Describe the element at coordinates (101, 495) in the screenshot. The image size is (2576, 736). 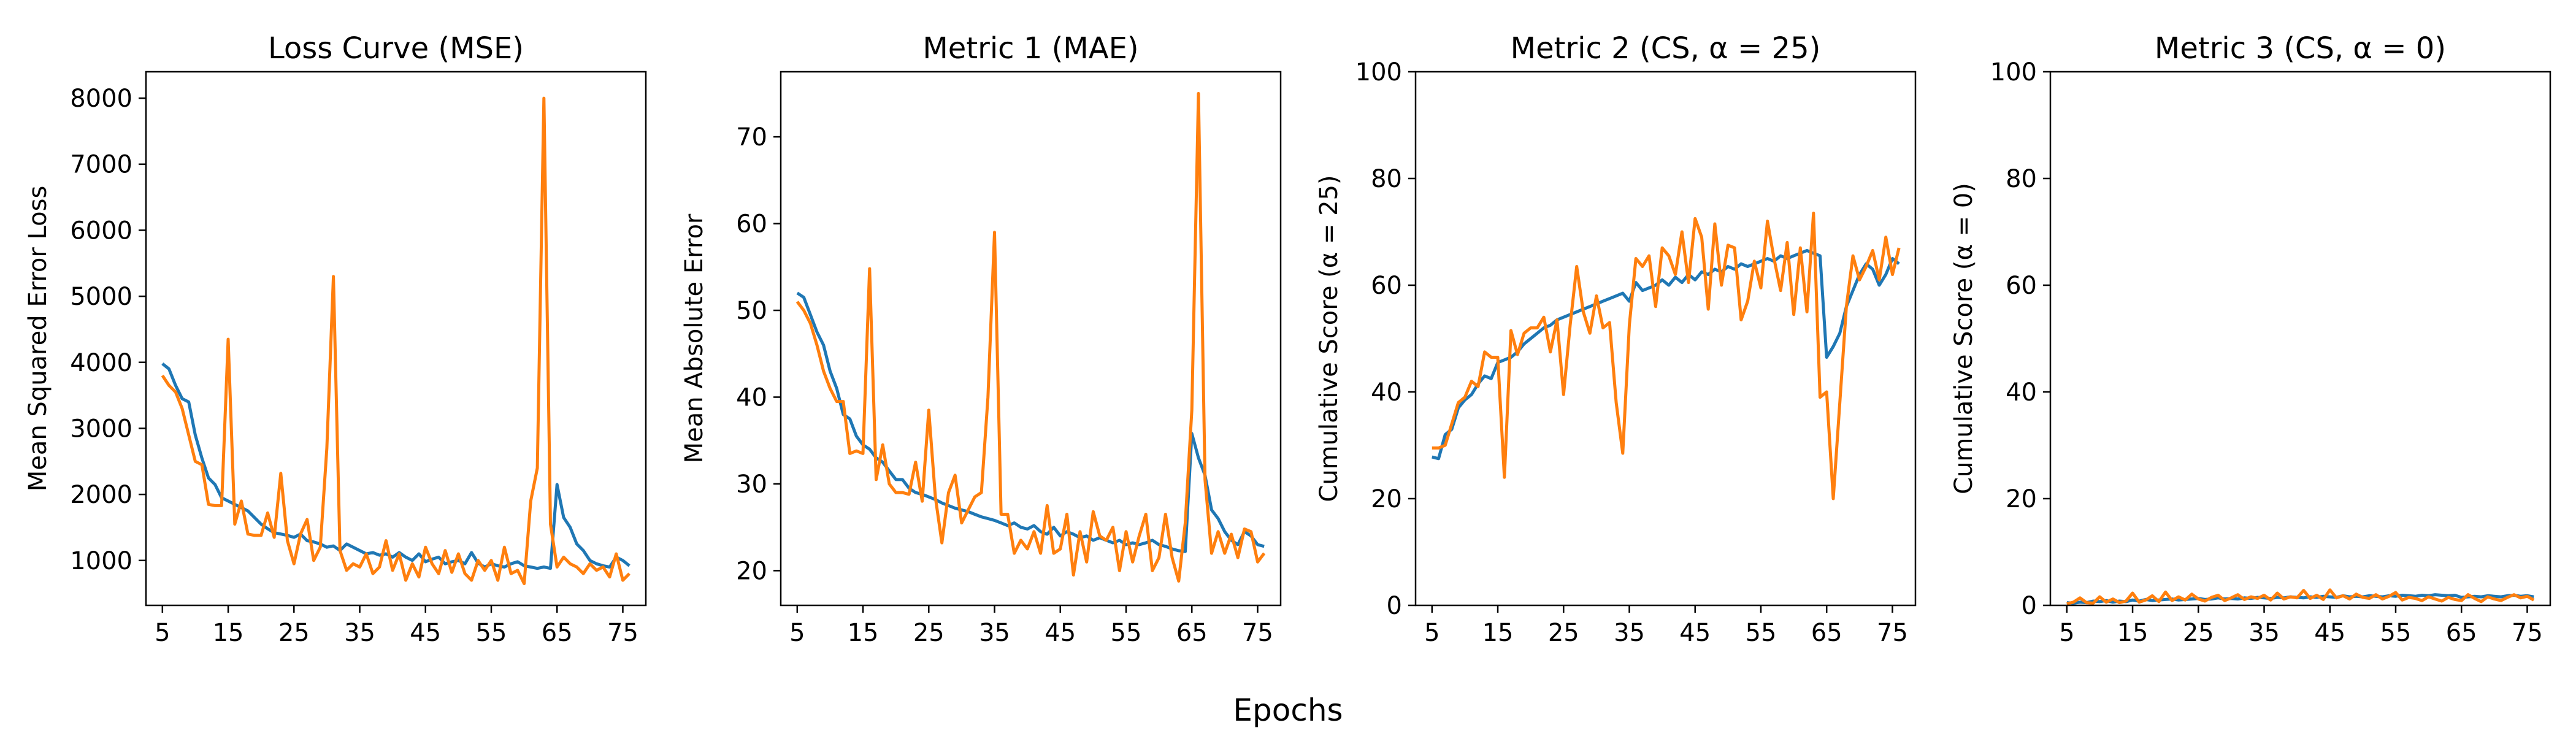
I see `y-tick-label: 2000` at that location.